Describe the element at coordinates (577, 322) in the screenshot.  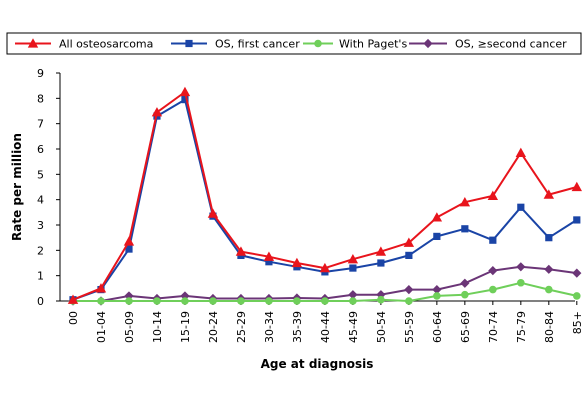
I see `x-tick-label: 85+` at that location.